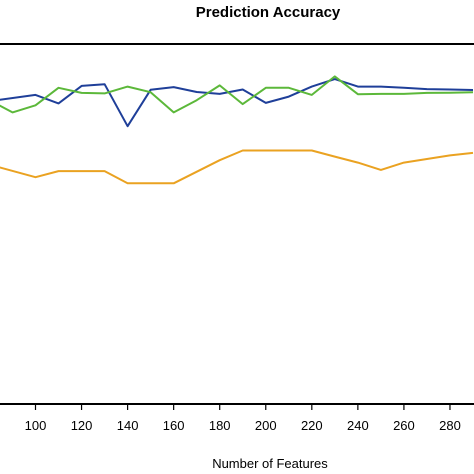 This screenshot has width=474, height=474. Describe the element at coordinates (243, 418) in the screenshot. I see `x-ticks: 100 120 140 160 180 200 220 240 260 280` at that location.